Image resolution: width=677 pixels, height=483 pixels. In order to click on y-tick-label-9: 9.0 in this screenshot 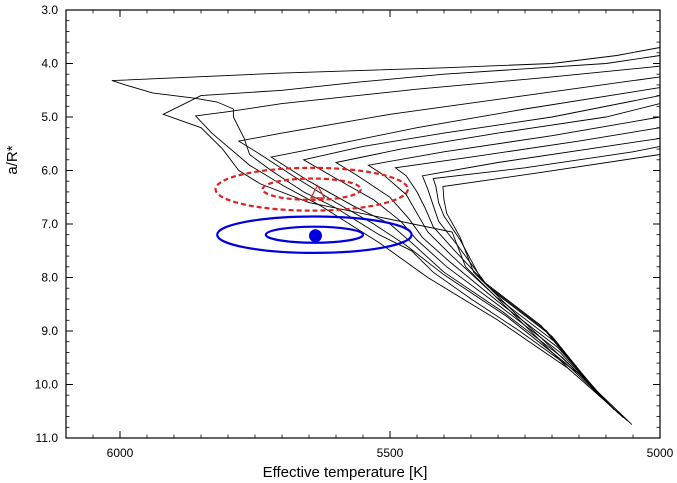, I will do `click(49, 331)`.